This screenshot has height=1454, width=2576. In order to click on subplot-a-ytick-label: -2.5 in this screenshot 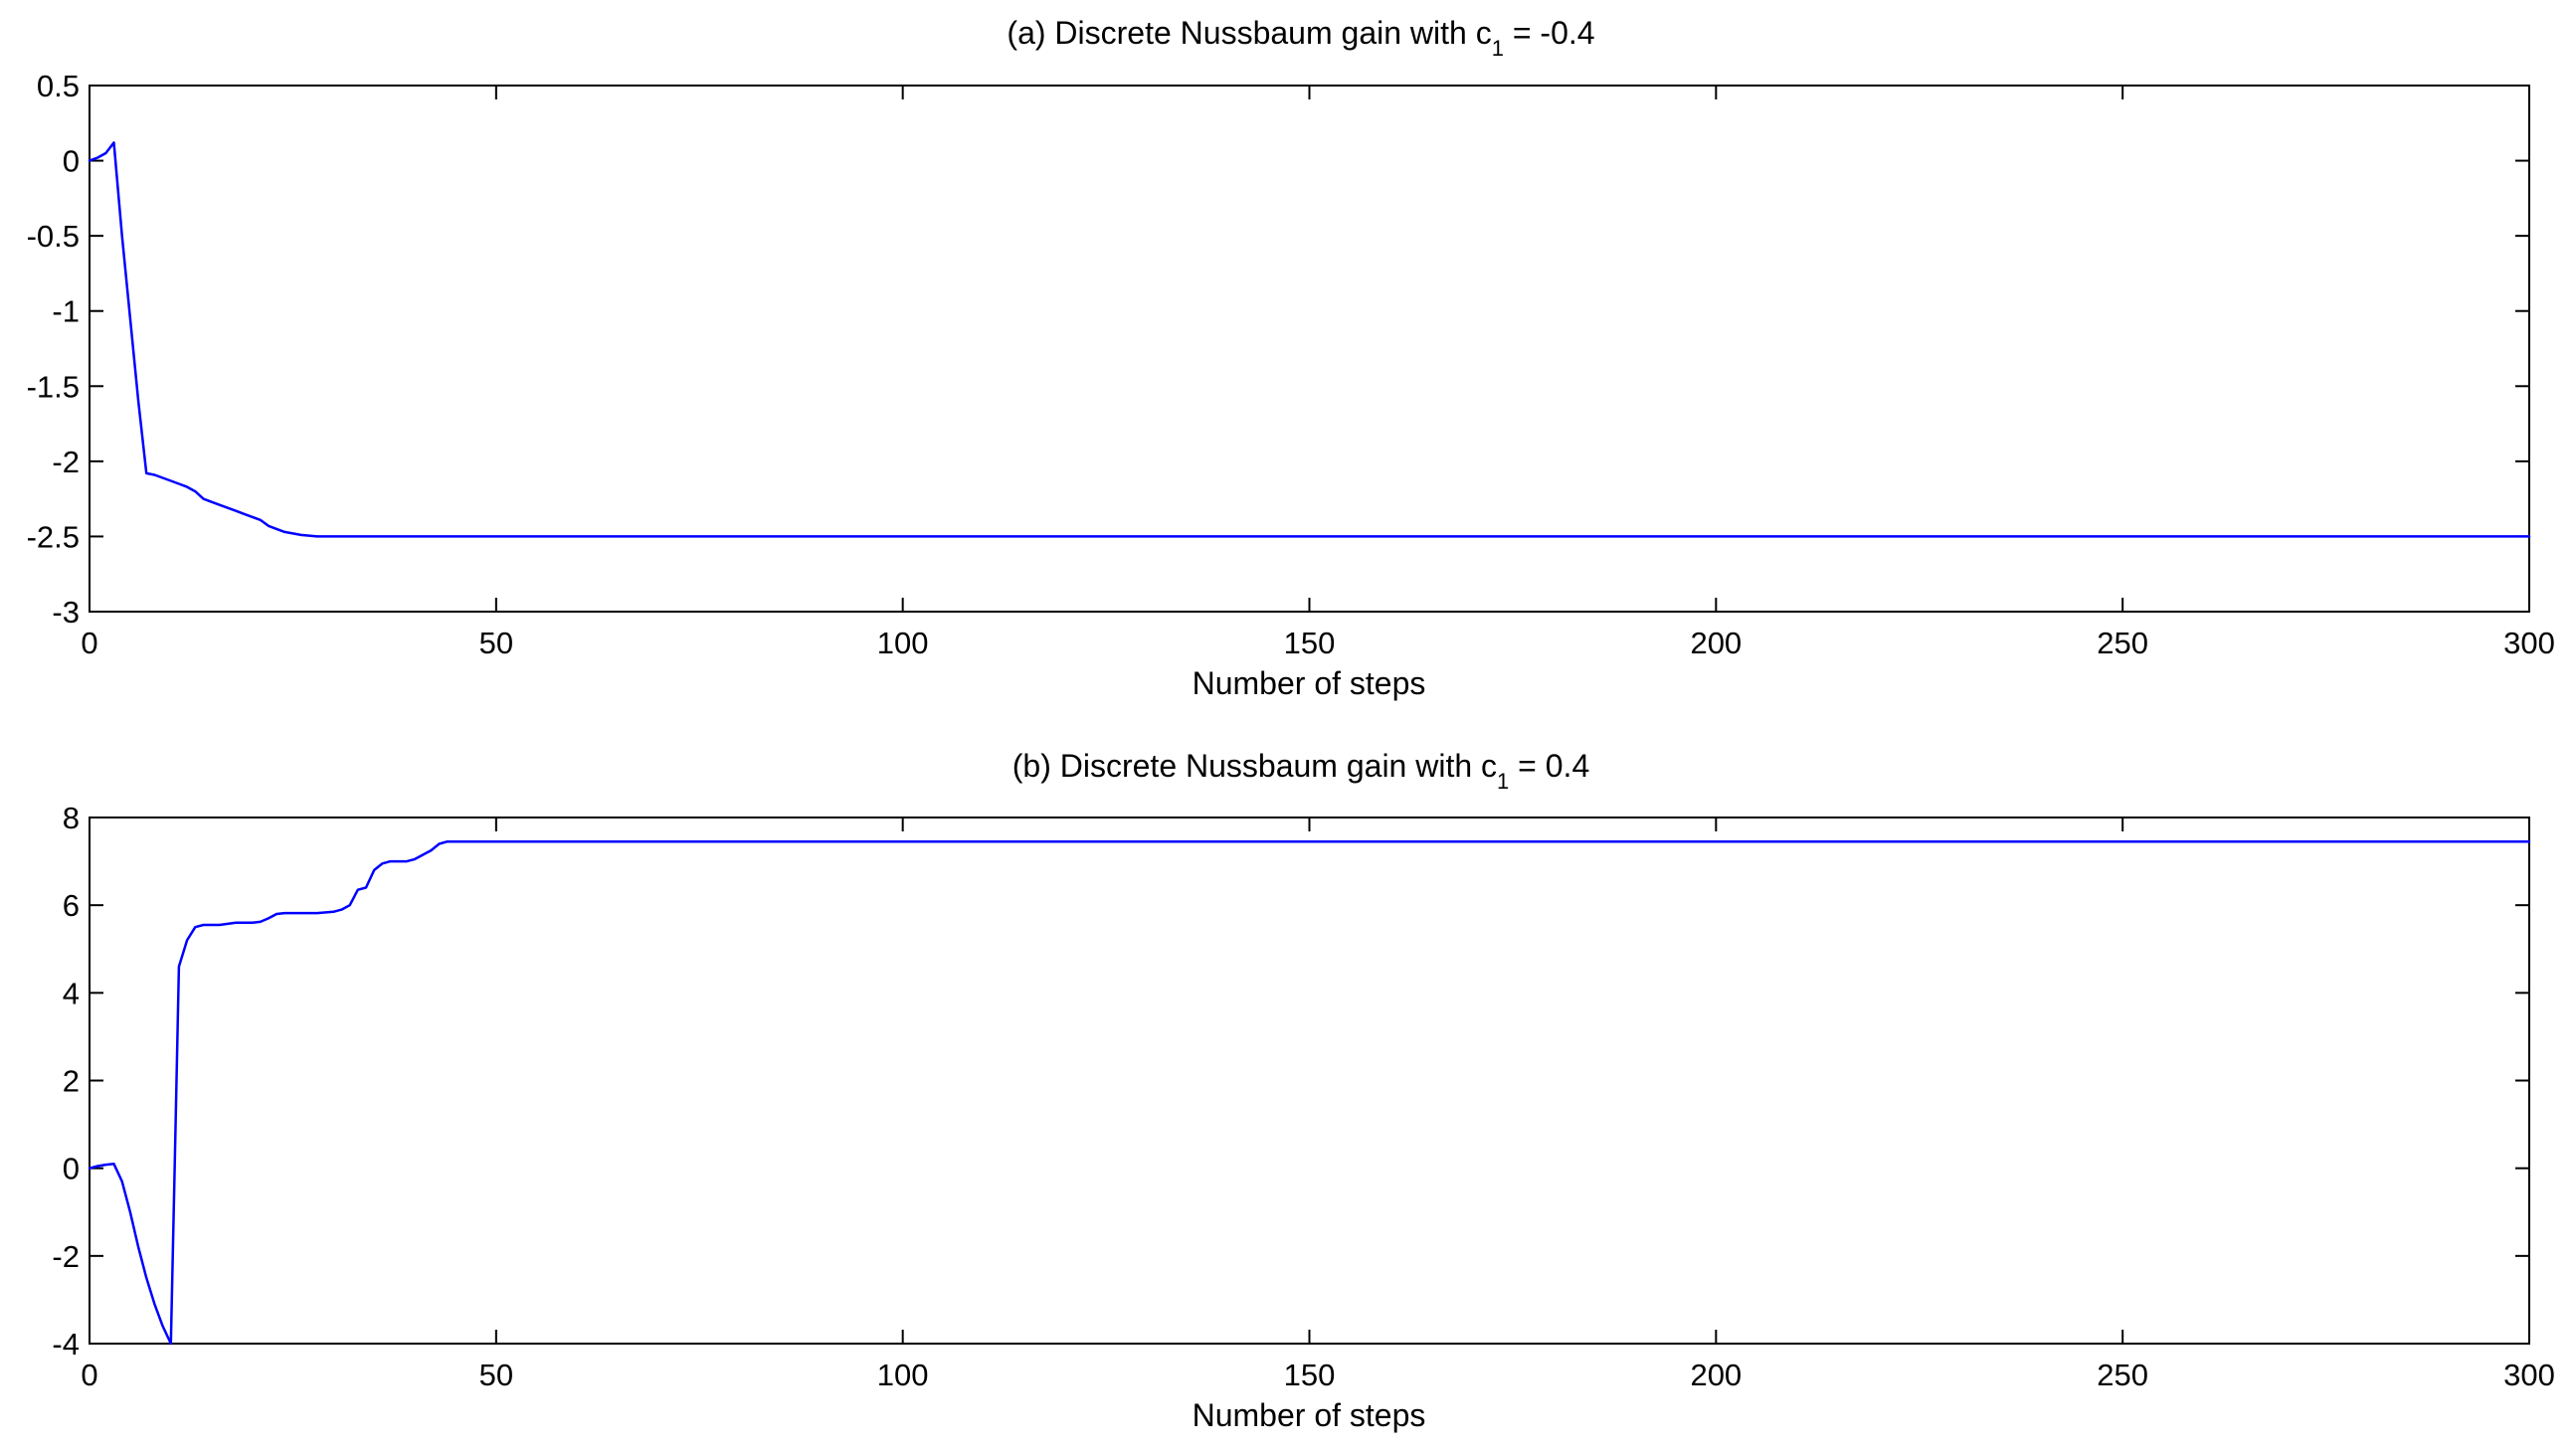, I will do `click(53, 536)`.